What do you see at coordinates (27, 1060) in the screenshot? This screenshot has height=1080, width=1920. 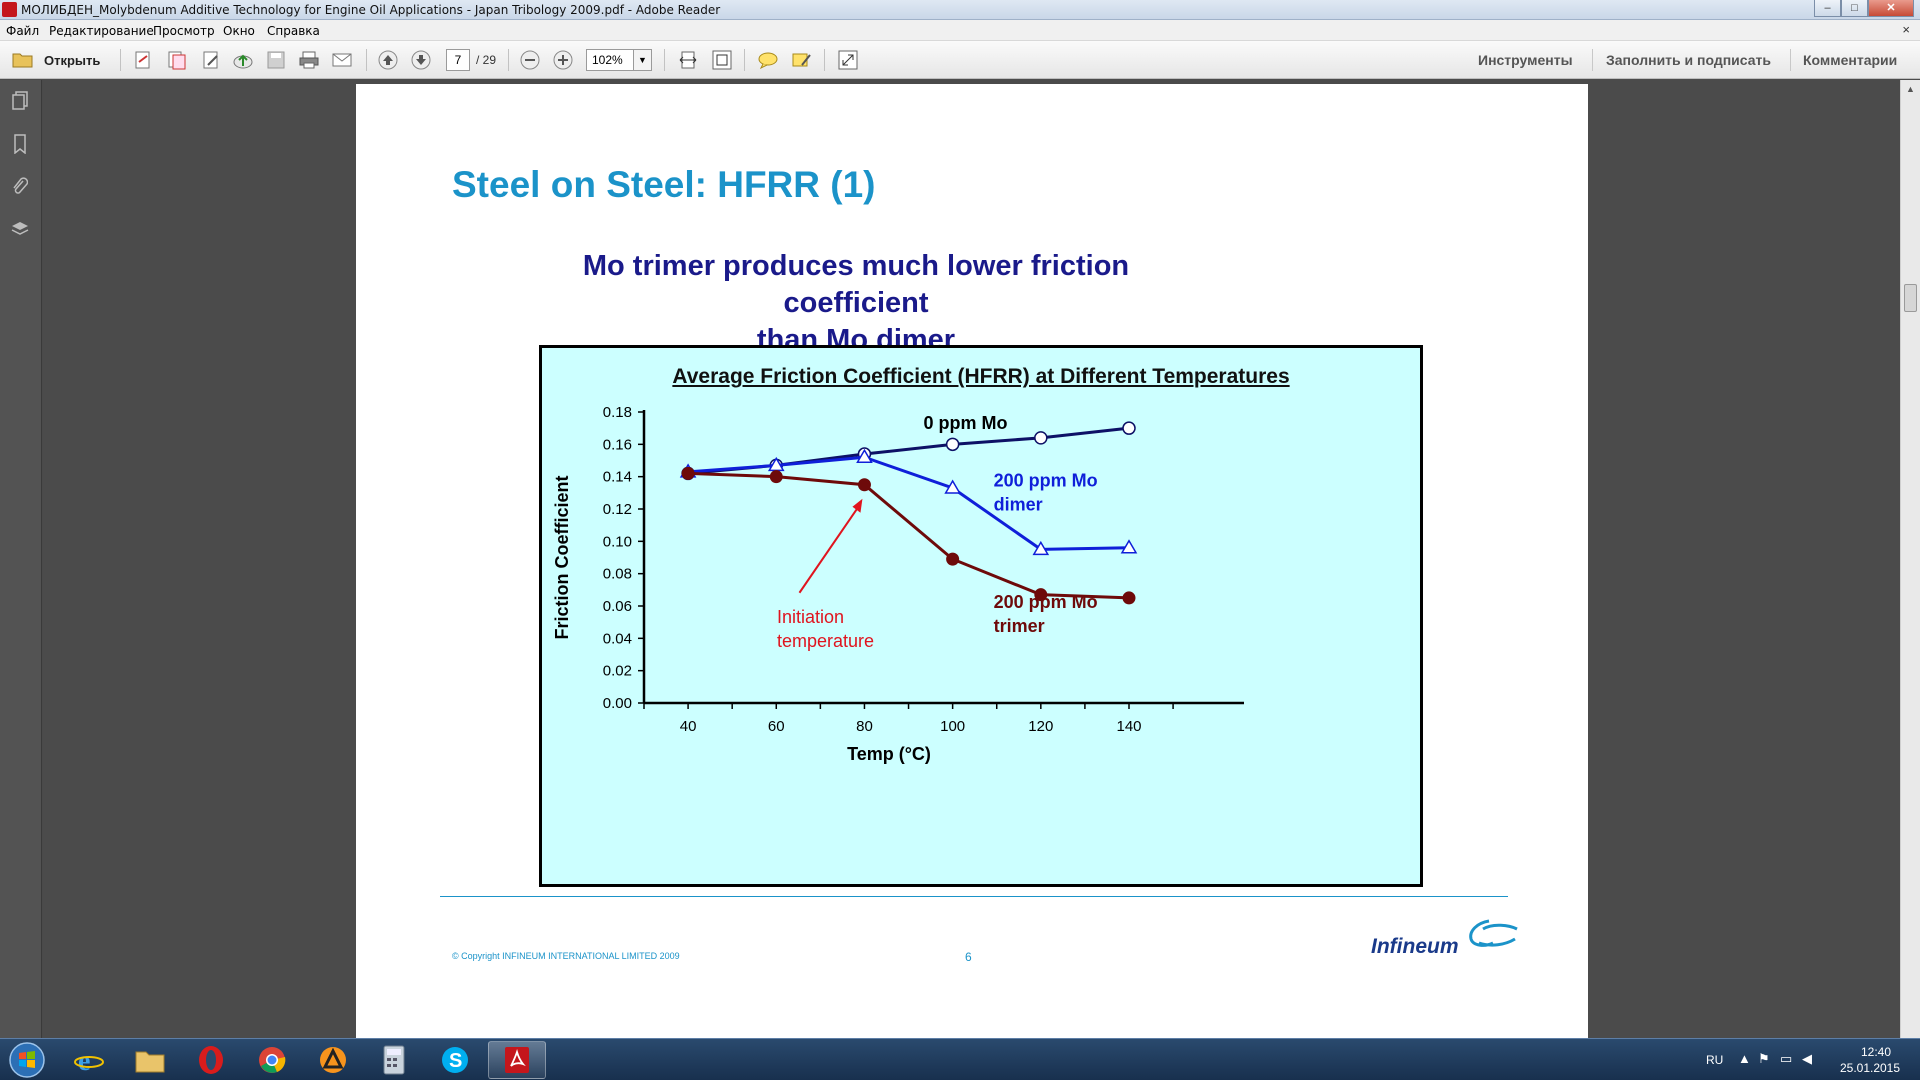 I see `start-button` at bounding box center [27, 1060].